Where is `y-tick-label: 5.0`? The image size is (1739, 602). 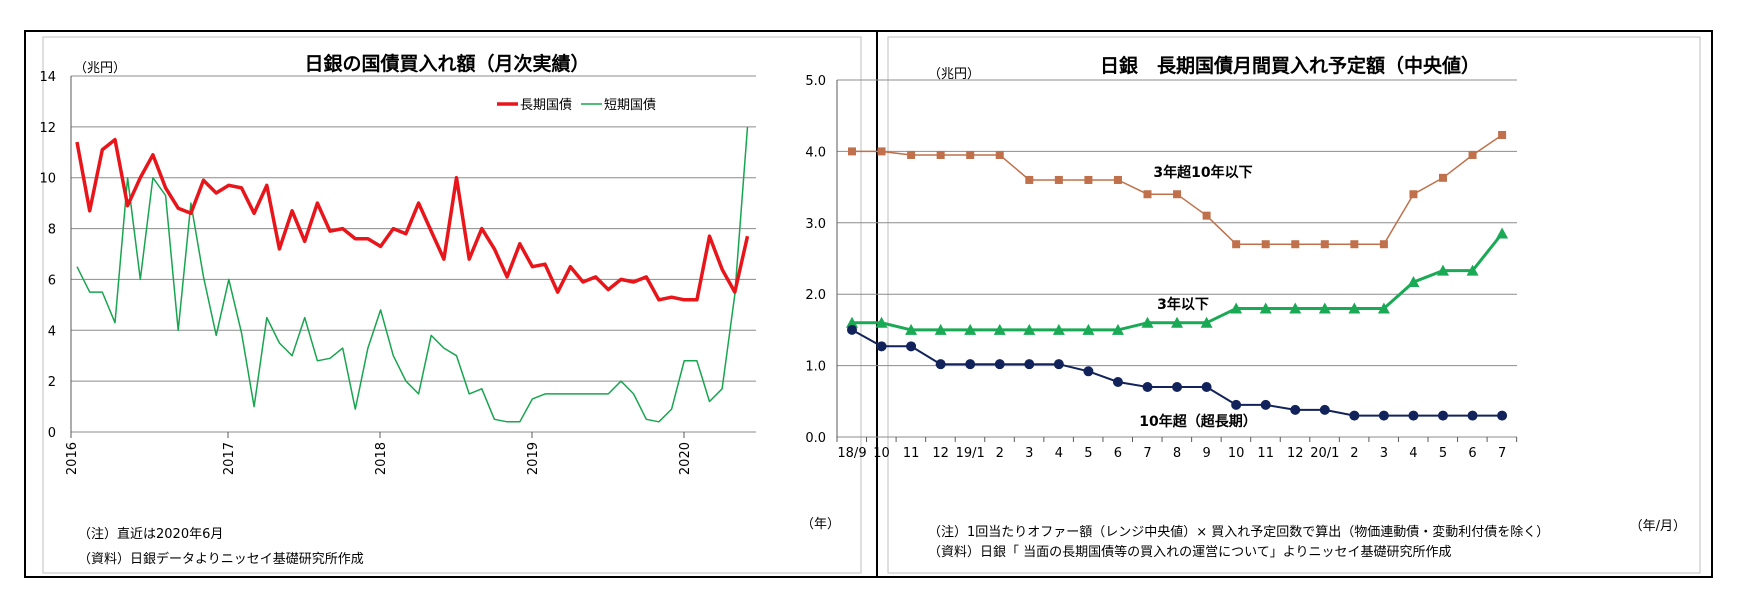 y-tick-label: 5.0 is located at coordinates (815, 81).